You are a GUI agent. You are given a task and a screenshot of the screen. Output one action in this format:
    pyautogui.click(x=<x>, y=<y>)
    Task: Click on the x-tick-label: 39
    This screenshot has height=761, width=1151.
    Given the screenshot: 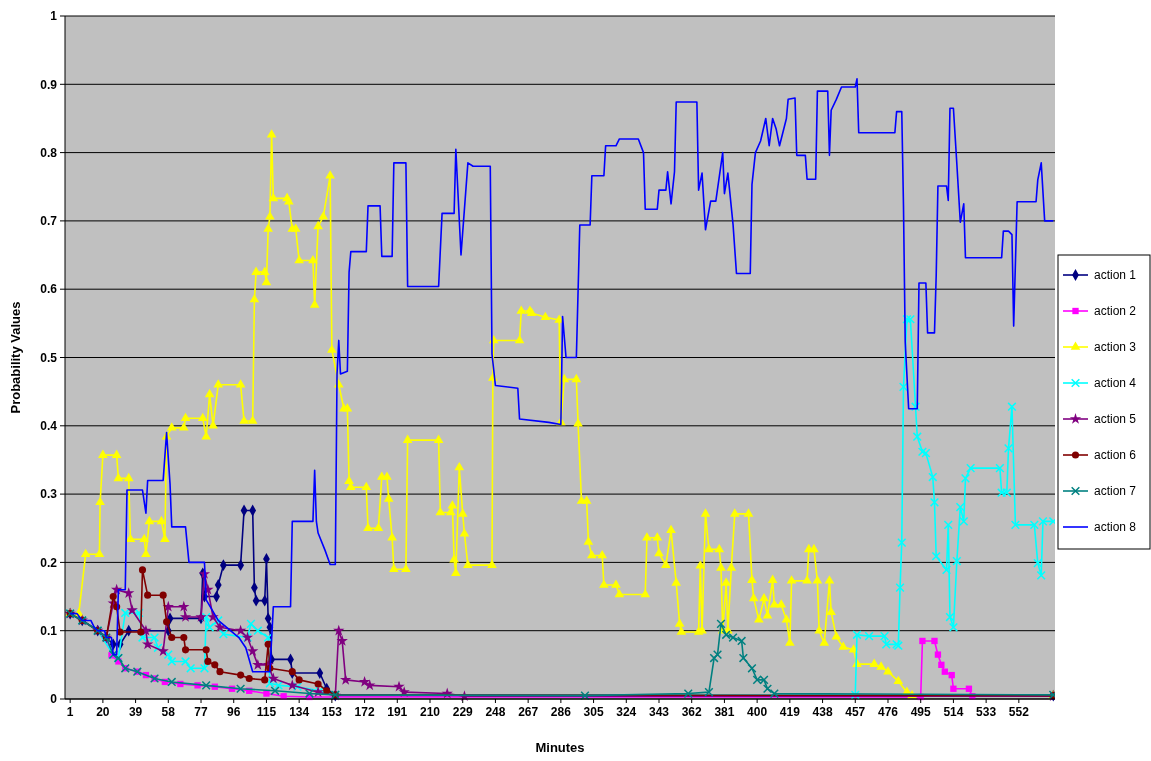 What is the action you would take?
    pyautogui.click(x=135, y=712)
    